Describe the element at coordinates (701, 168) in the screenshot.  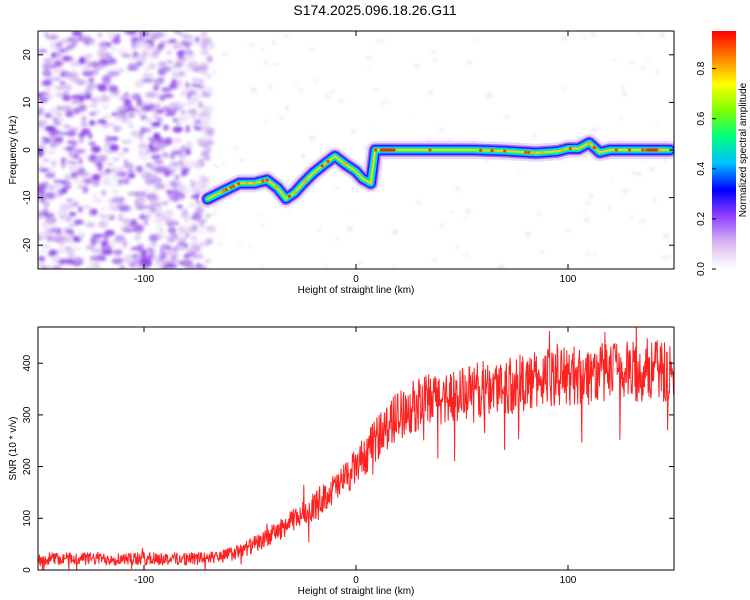
I see `colorbar-tick-label: 0.4` at that location.